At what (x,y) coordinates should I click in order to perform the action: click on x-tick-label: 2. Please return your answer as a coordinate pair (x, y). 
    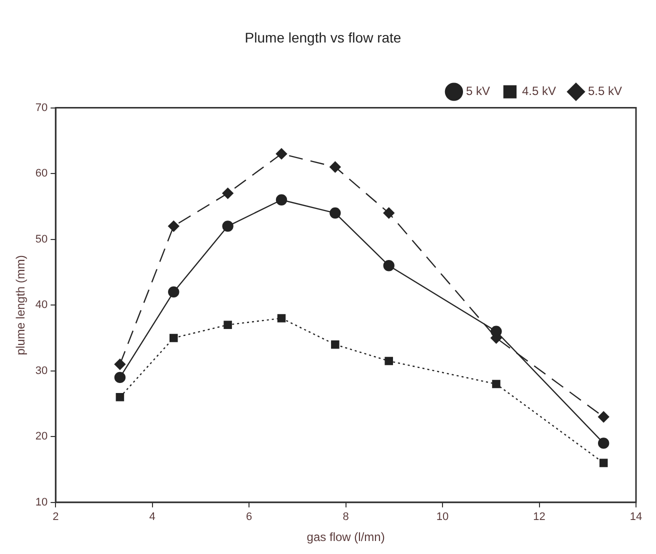
    Looking at the image, I should click on (55, 517).